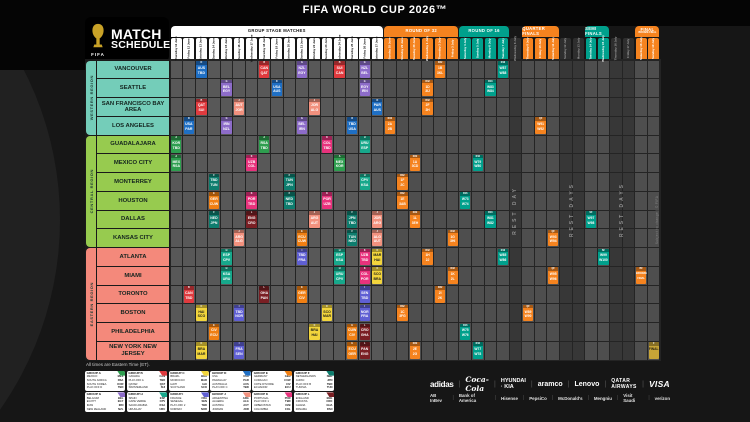 The height and width of the screenshot is (422, 750). What do you see at coordinates (452, 275) in the screenshot?
I see `knockout-cell-r32: R32 1K 2L` at bounding box center [452, 275].